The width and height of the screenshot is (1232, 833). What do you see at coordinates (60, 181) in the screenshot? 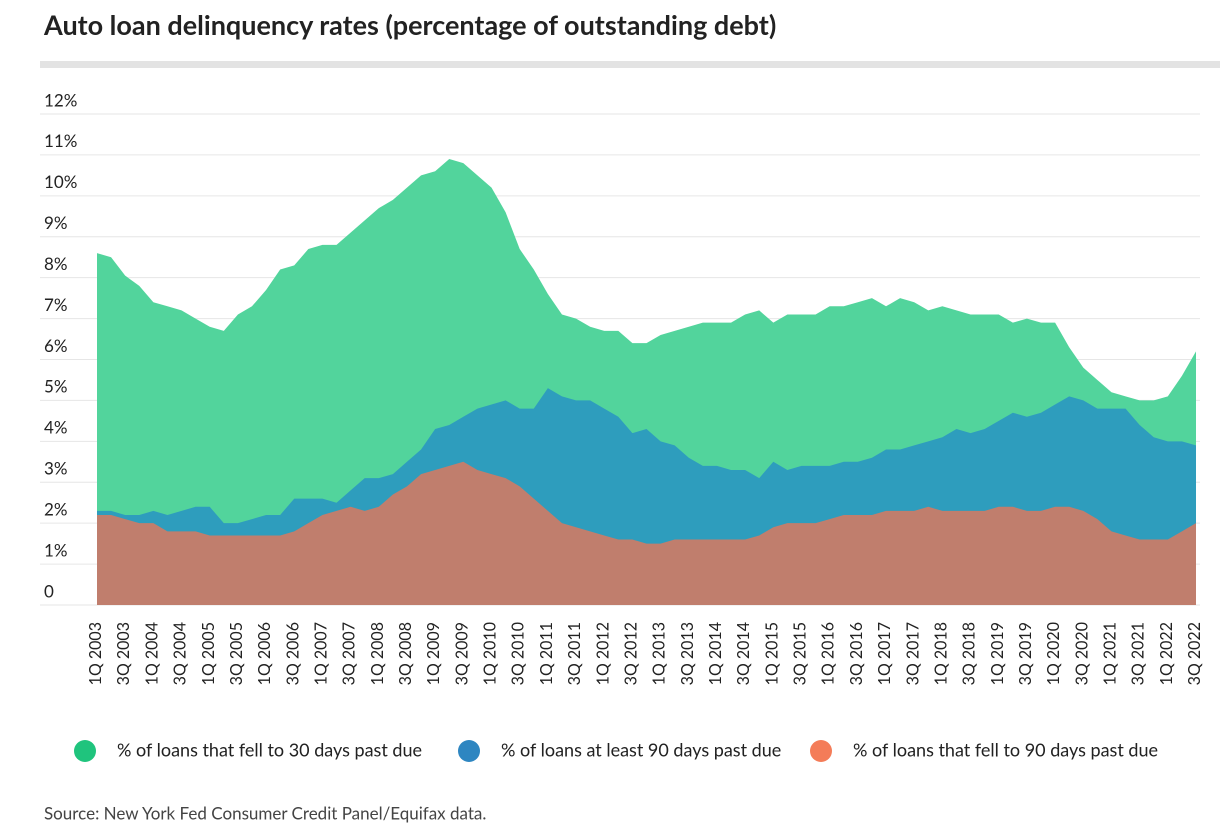
I see `y-tick-label: 10%` at bounding box center [60, 181].